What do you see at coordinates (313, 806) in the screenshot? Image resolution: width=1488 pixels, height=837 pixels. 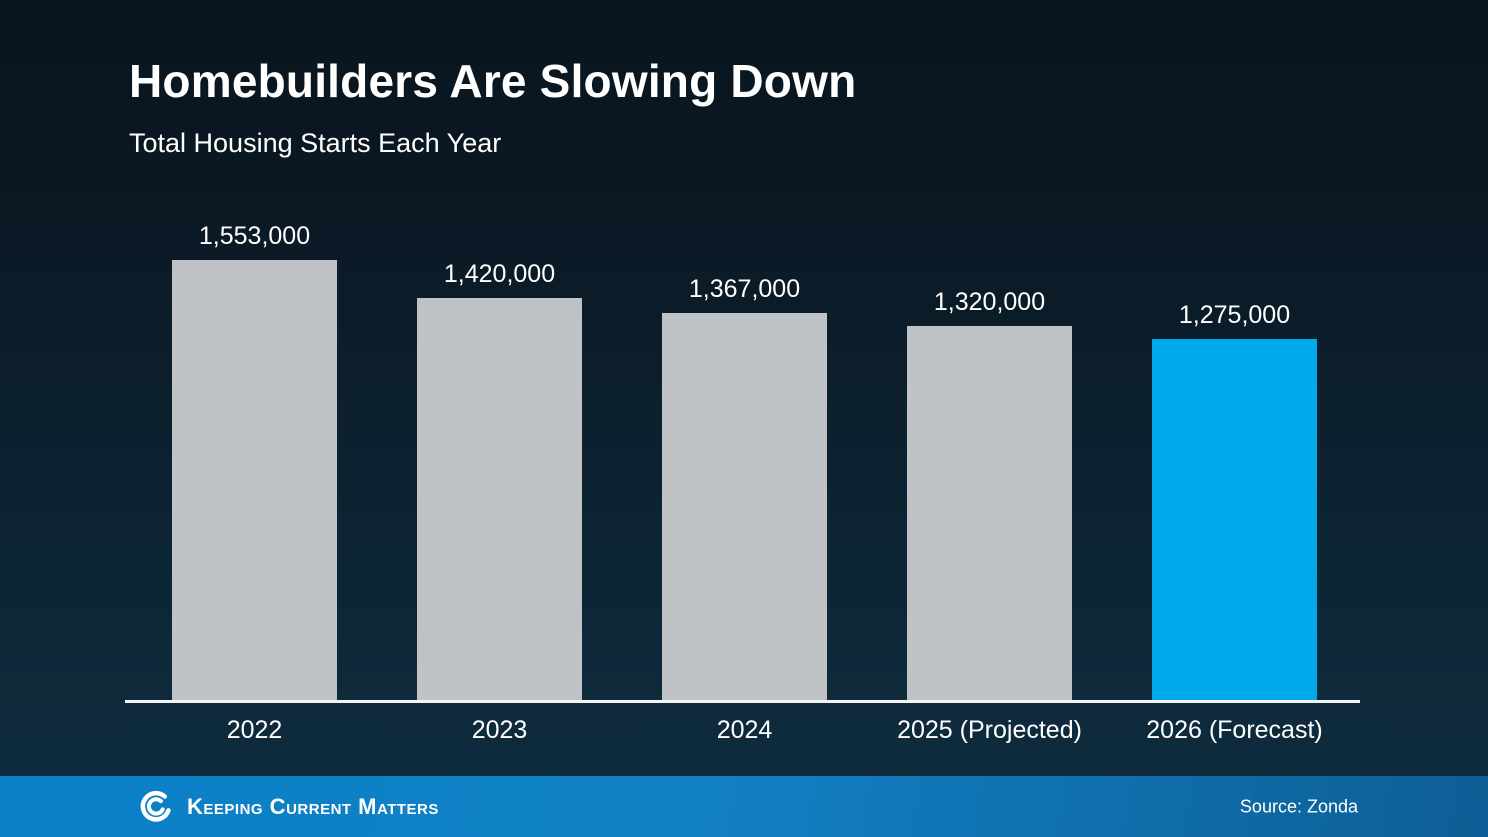 I see `brand-name: Keeping Current Matters` at bounding box center [313, 806].